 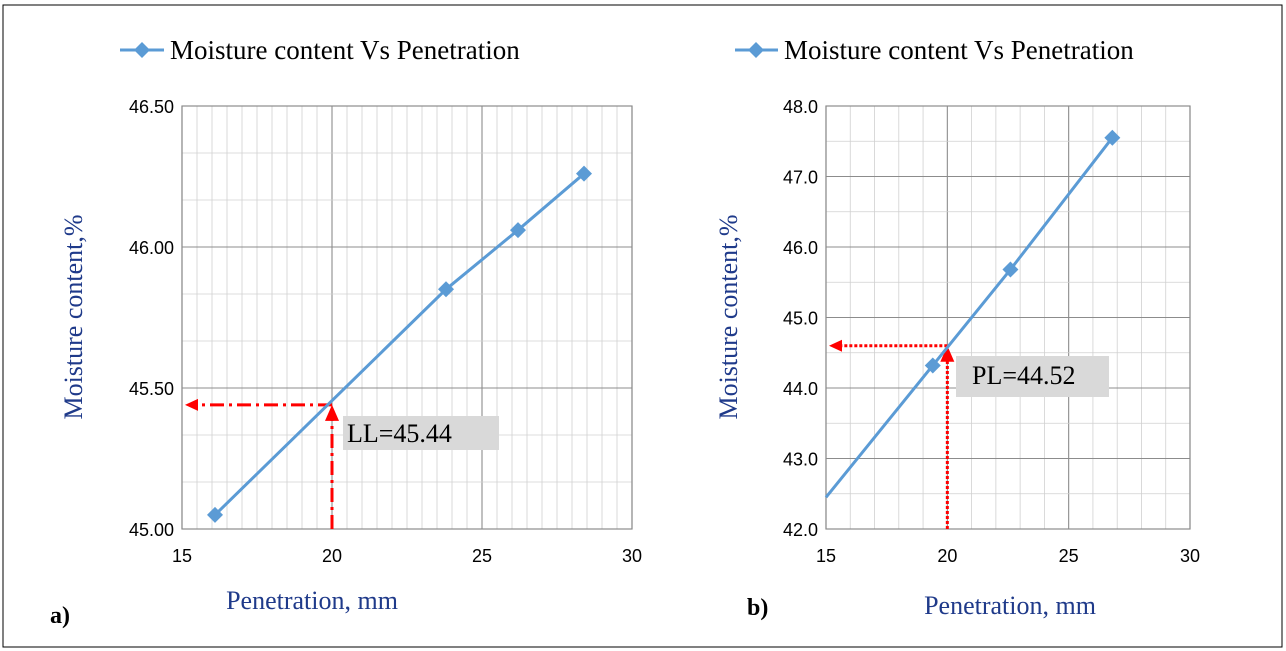 What do you see at coordinates (728, 316) in the screenshot?
I see `y-axis-label-b: Moisture content,%` at bounding box center [728, 316].